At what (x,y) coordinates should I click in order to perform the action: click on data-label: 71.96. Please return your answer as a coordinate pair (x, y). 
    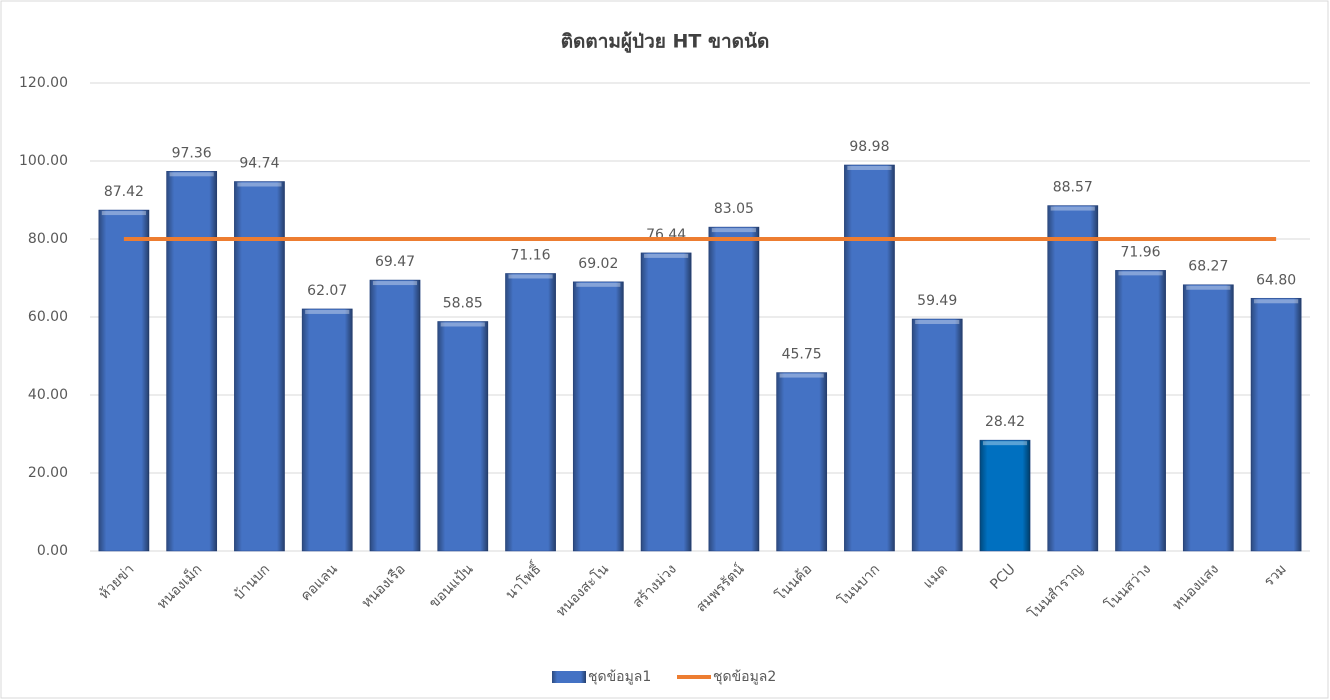
    Looking at the image, I should click on (1141, 252).